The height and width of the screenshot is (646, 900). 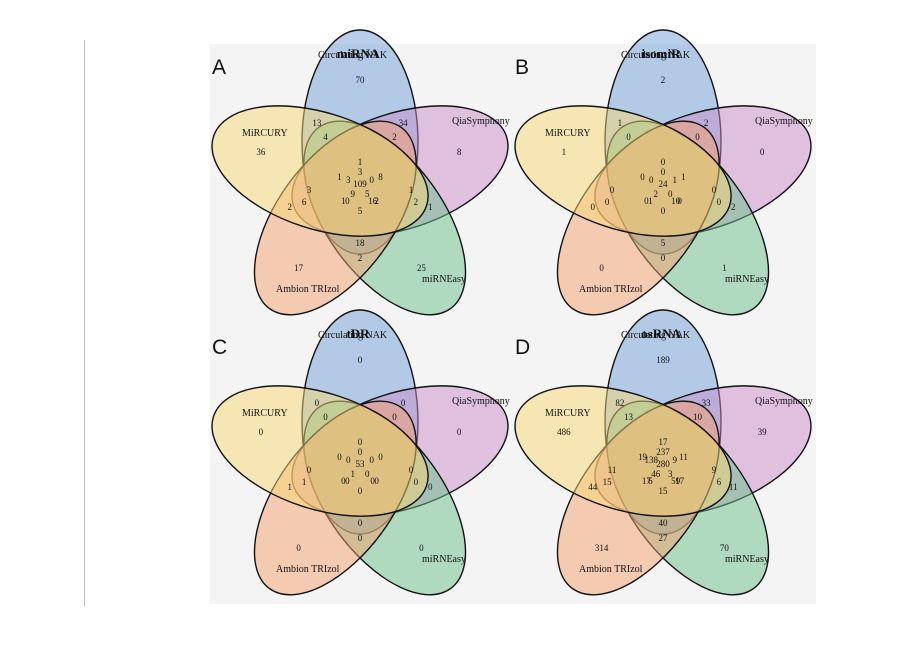 I want to click on region-count: 59, so click(x=676, y=481).